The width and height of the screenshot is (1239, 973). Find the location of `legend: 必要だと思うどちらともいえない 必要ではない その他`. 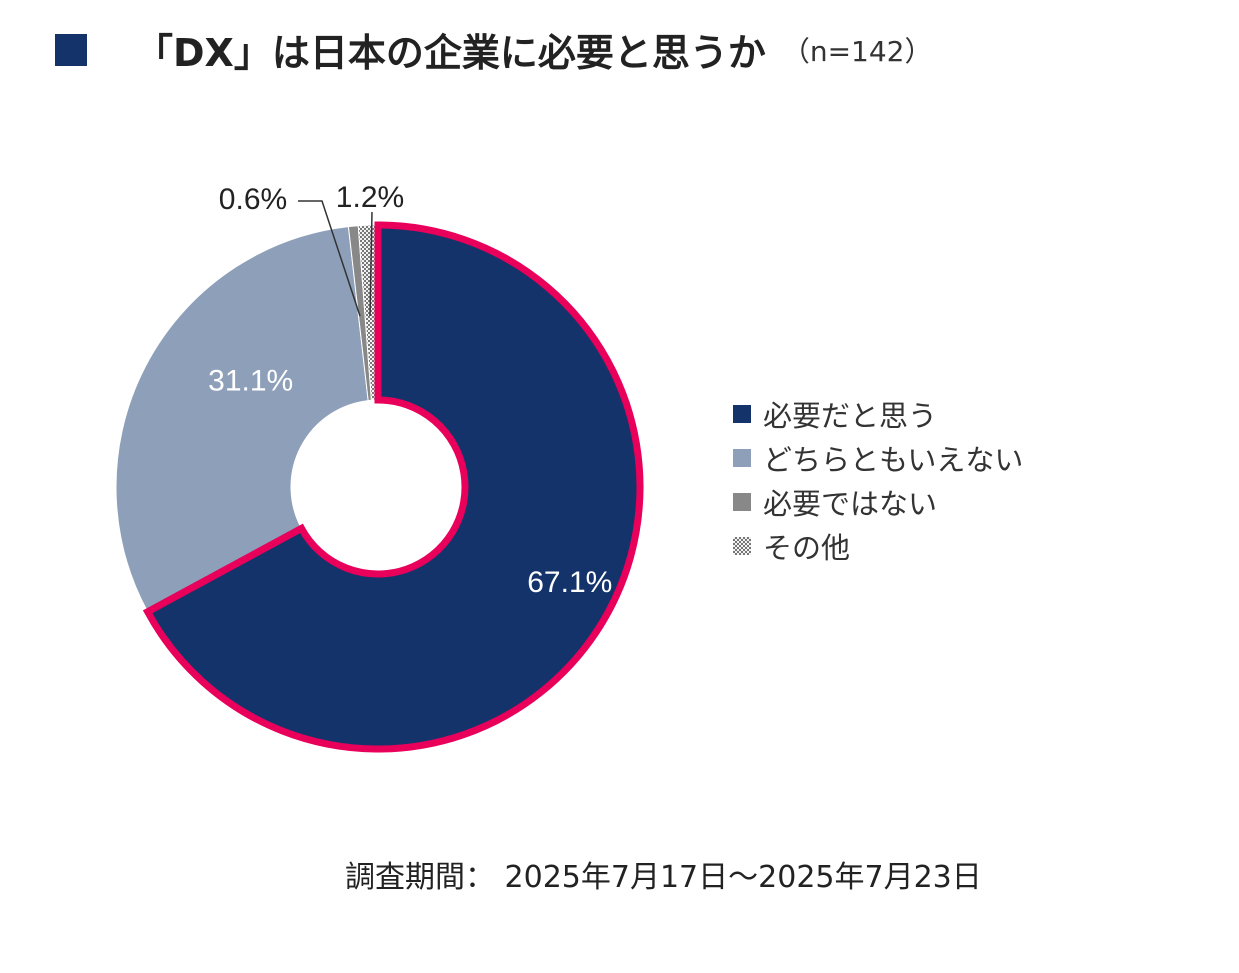

legend: 必要だと思うどちらともいえない 必要ではない その他 is located at coordinates (878, 480).